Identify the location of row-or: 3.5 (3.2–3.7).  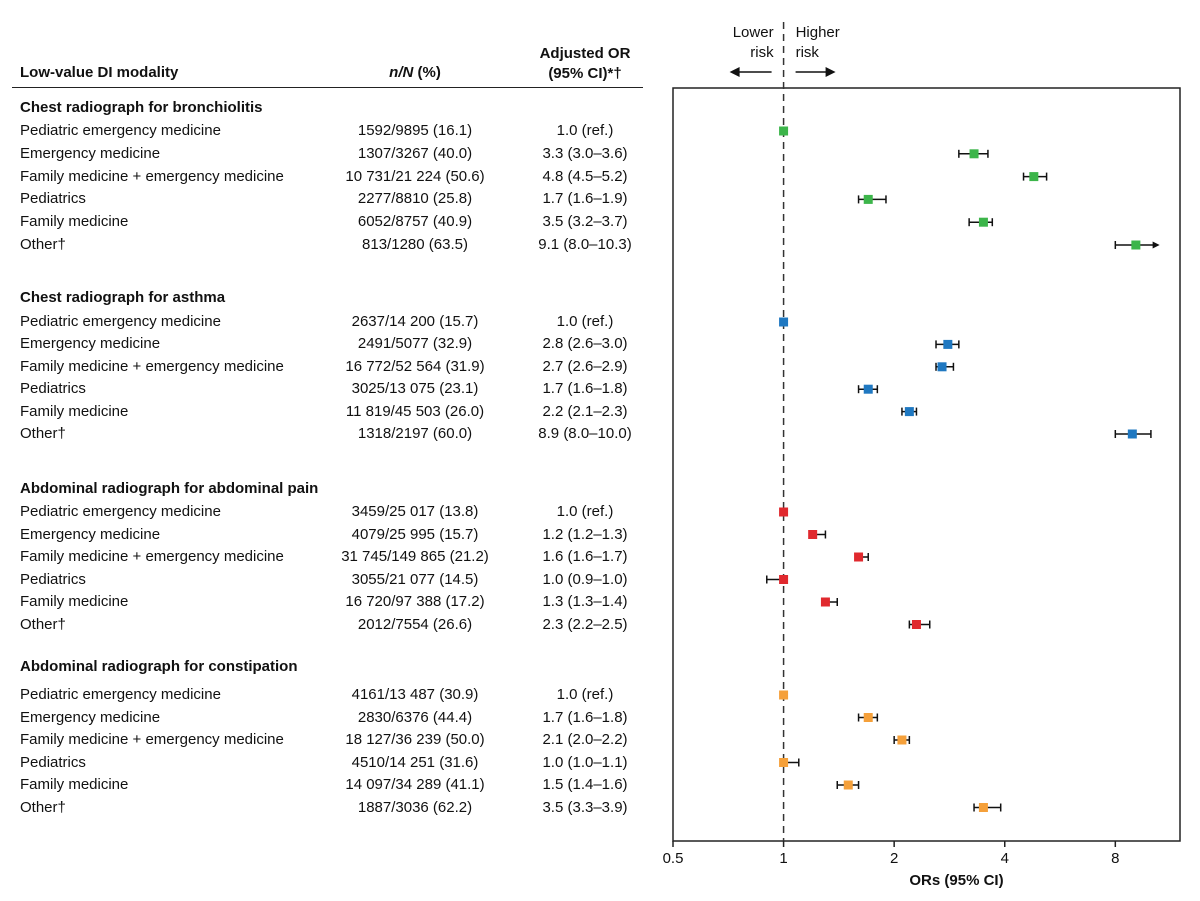
(585, 222).